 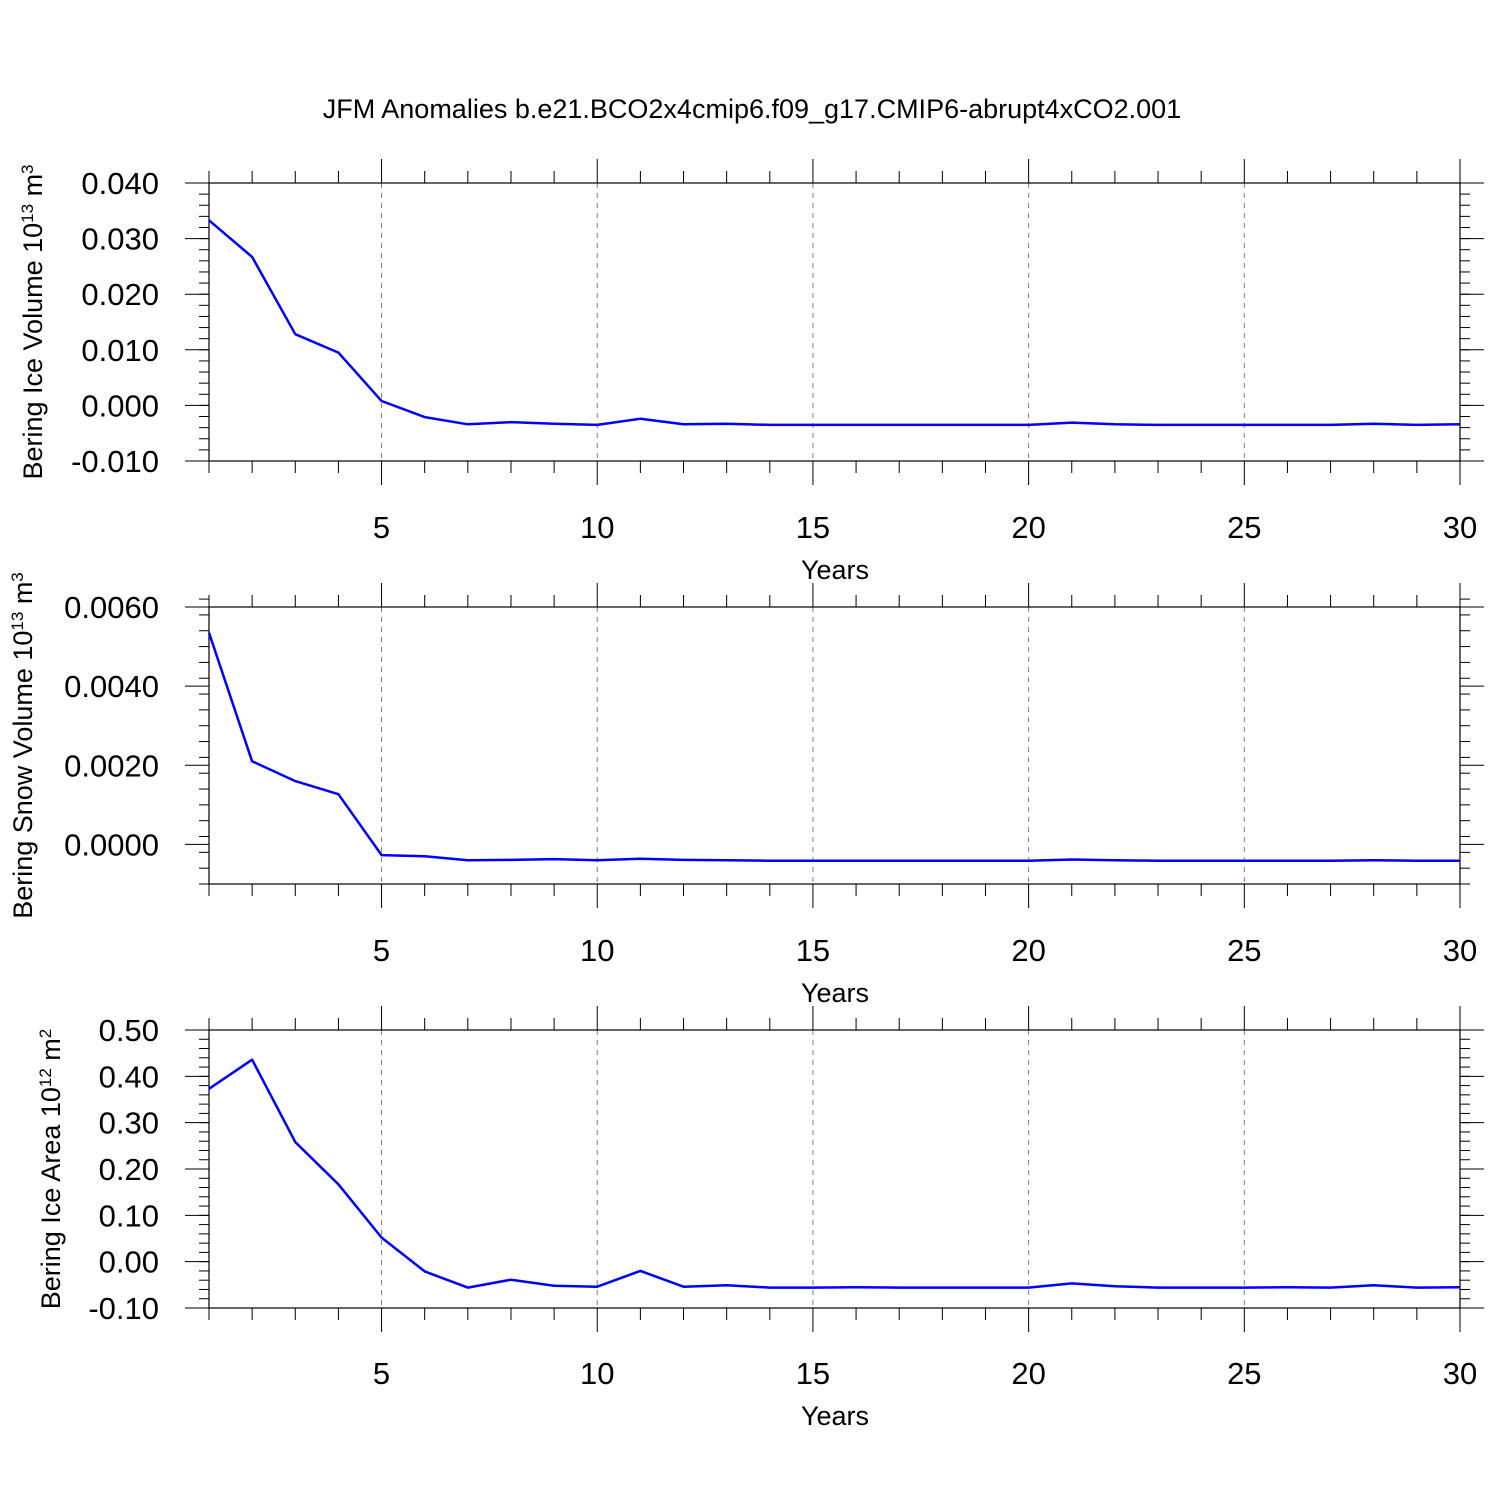 What do you see at coordinates (129, 1076) in the screenshot?
I see `y-tick-label: 0.40` at bounding box center [129, 1076].